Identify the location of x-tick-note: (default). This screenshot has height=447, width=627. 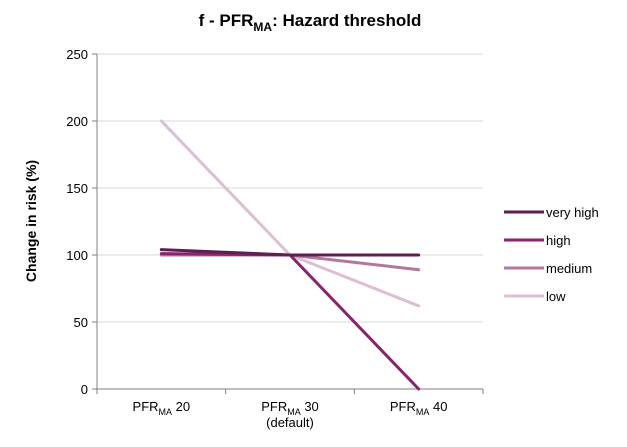
(290, 422).